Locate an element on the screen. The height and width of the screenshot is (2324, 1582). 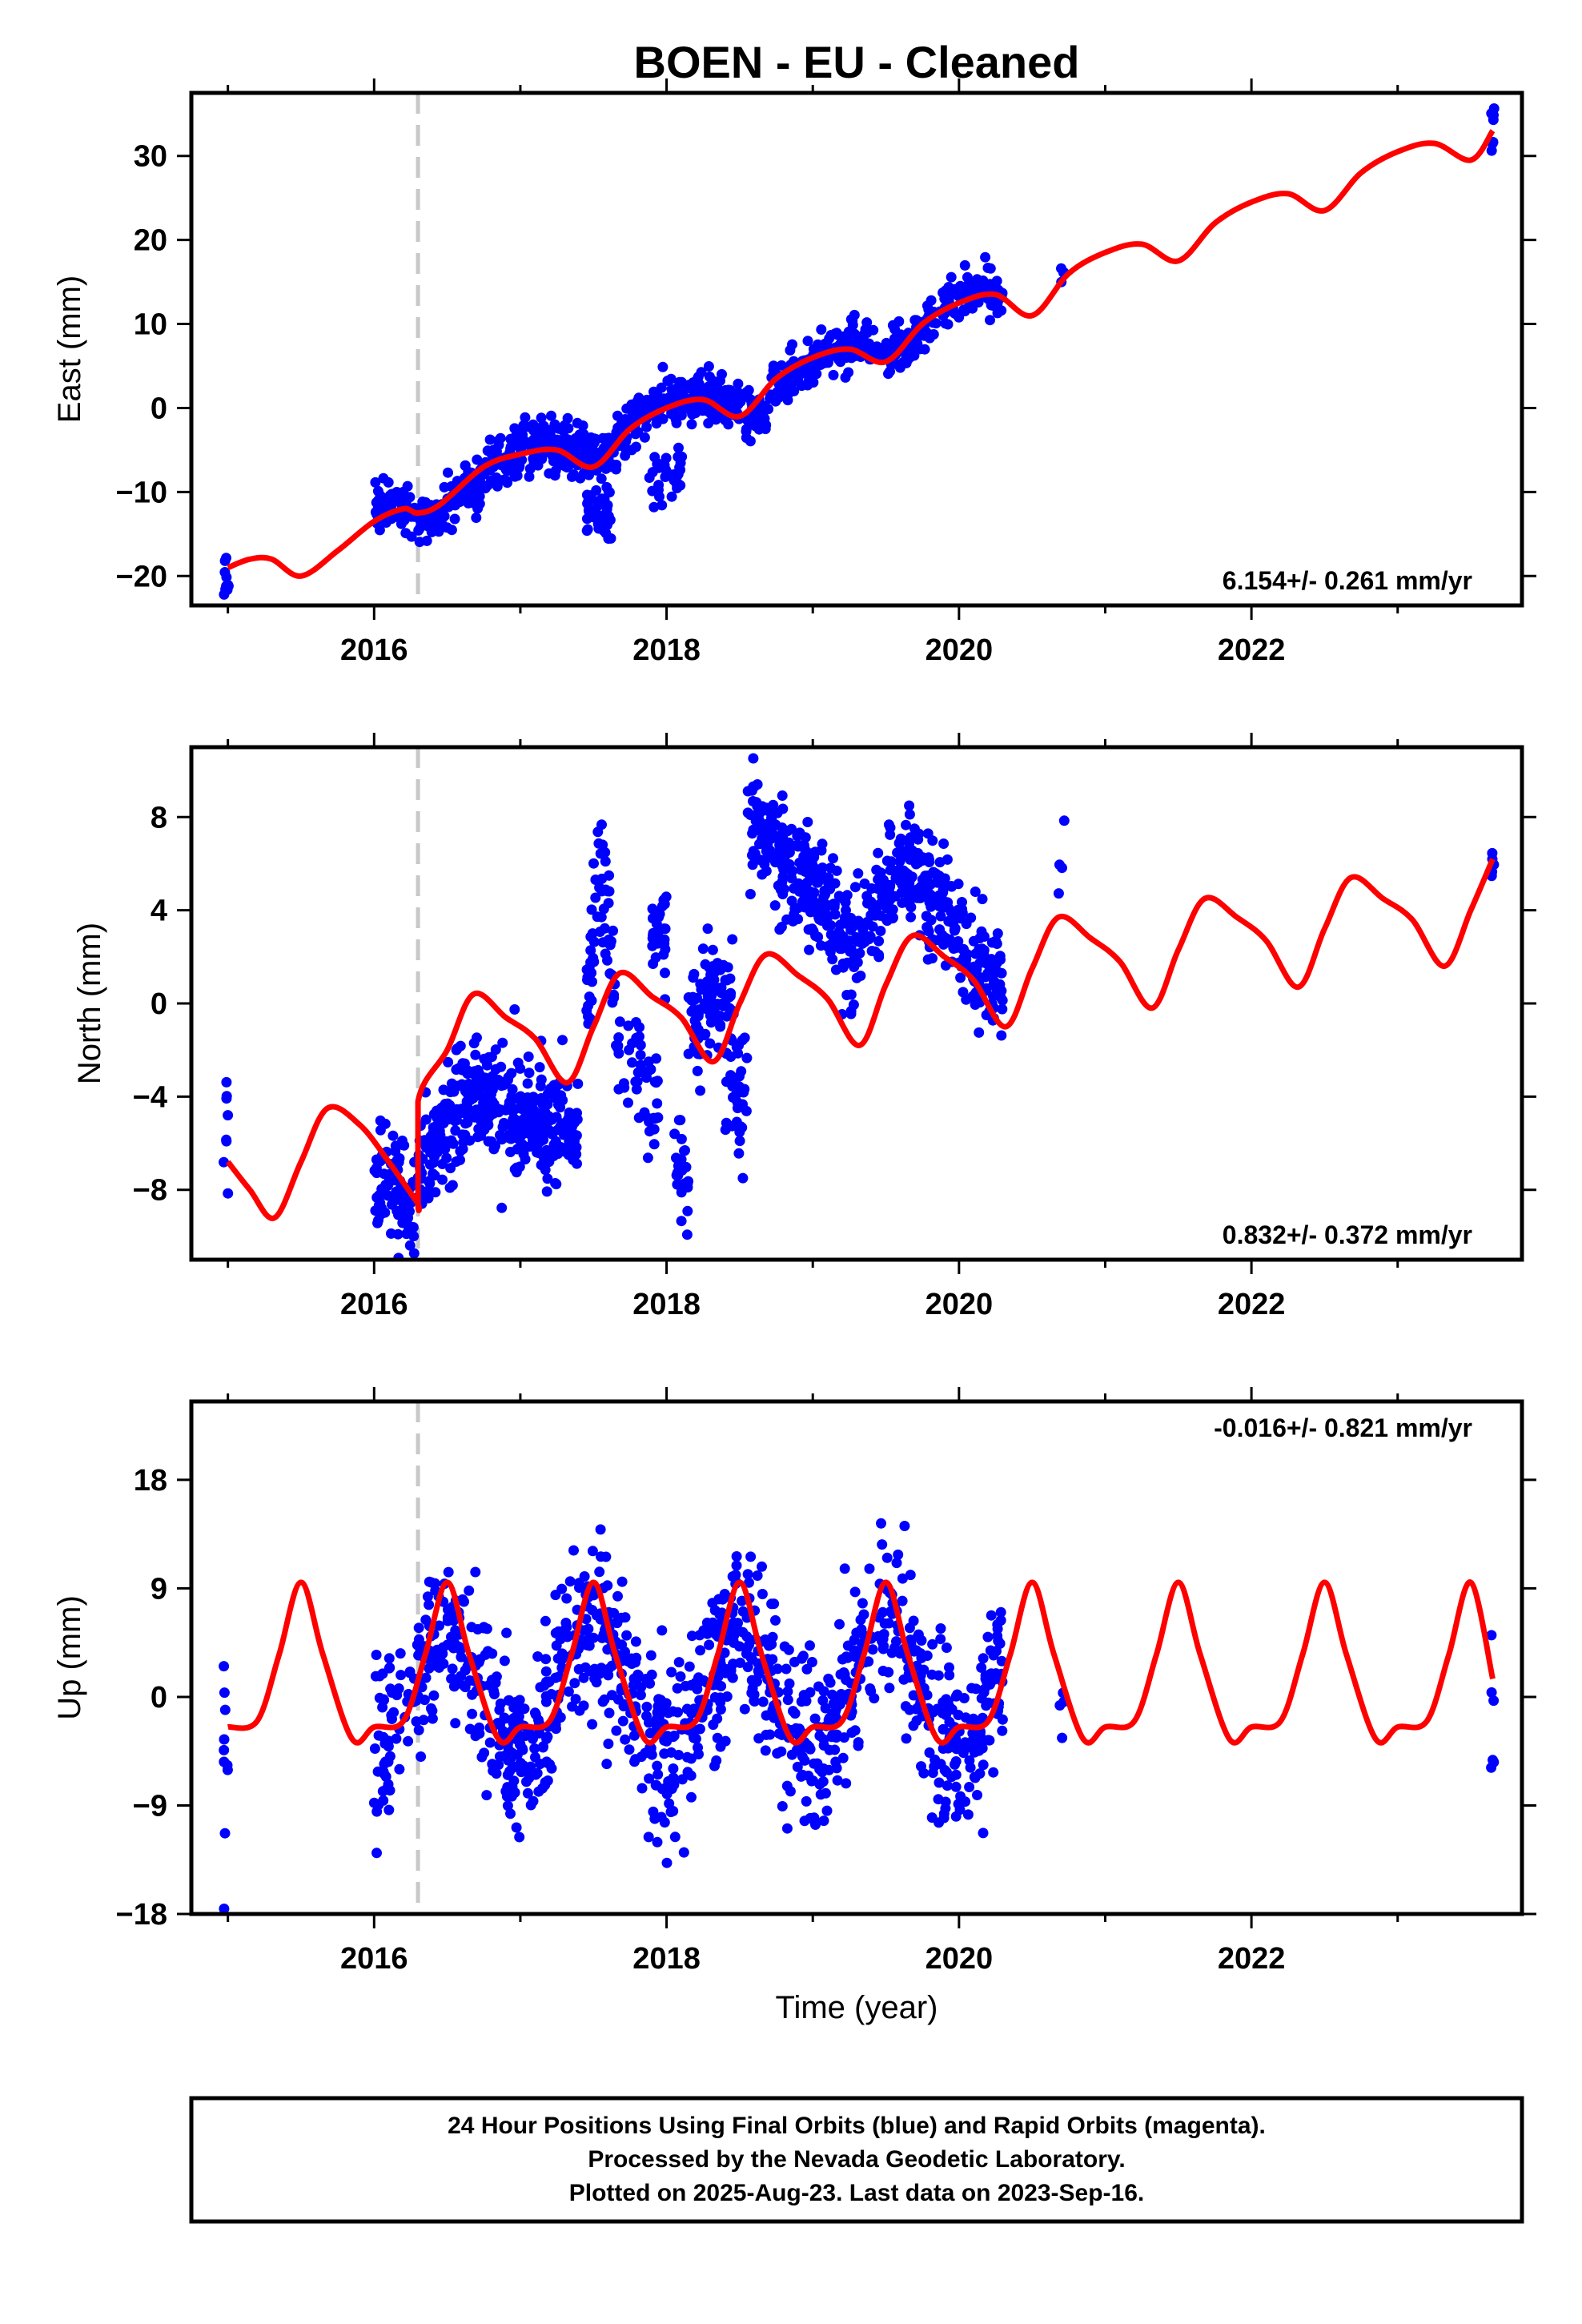
y-tick-label: −10 is located at coordinates (141, 492).